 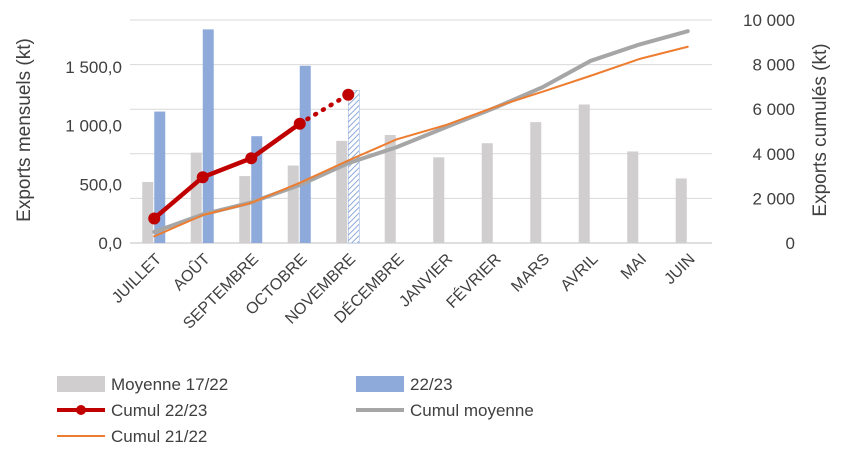 I want to click on x-tick-label: JUILLET, so click(x=137, y=279).